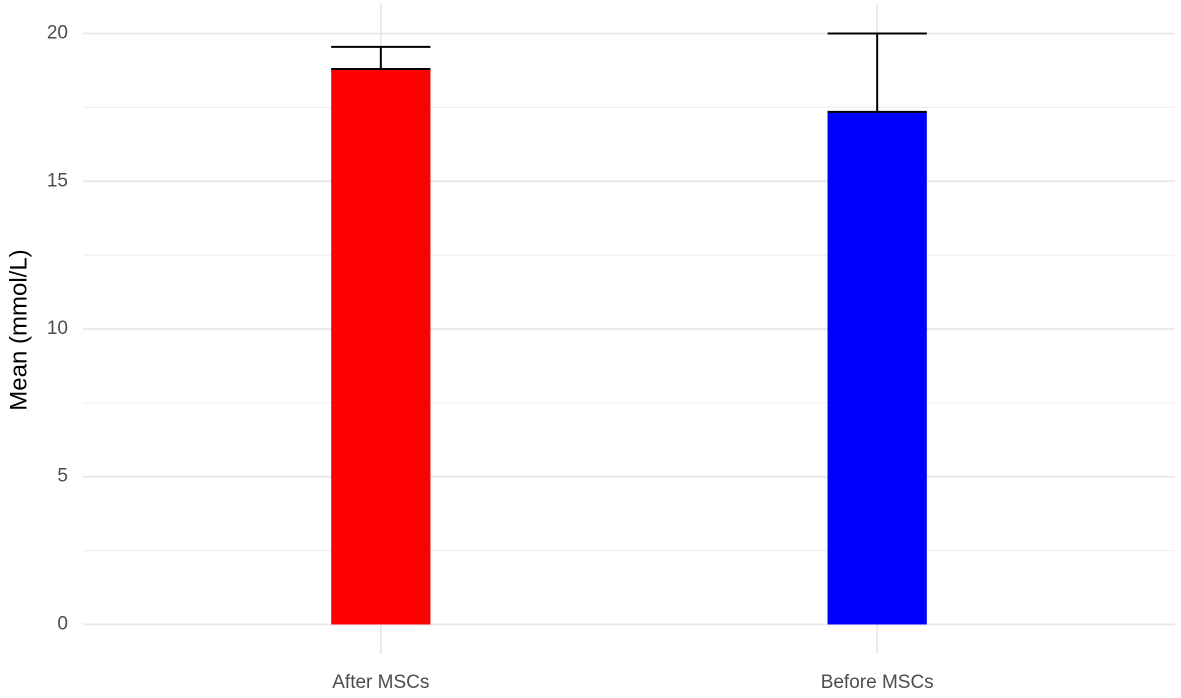  What do you see at coordinates (57, 180) in the screenshot?
I see `y-tick-label: 15` at bounding box center [57, 180].